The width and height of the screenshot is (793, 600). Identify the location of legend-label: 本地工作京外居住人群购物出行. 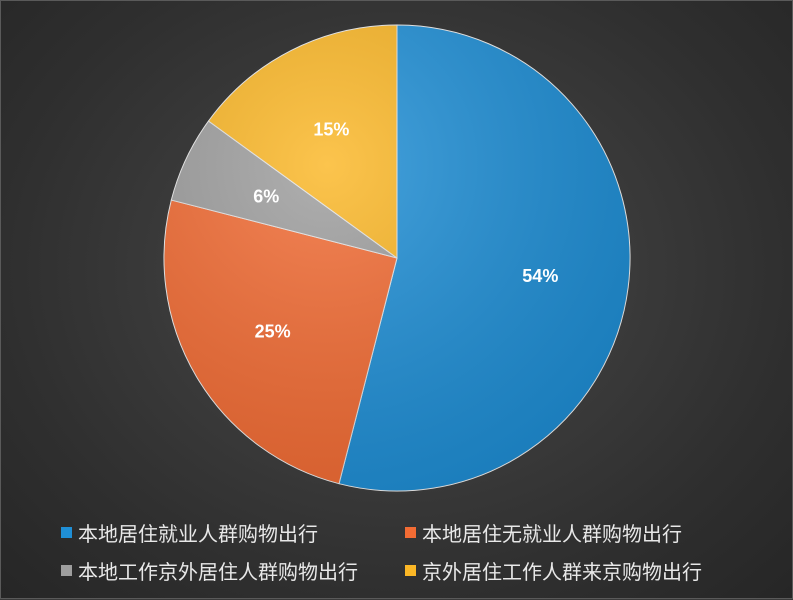
(218, 571).